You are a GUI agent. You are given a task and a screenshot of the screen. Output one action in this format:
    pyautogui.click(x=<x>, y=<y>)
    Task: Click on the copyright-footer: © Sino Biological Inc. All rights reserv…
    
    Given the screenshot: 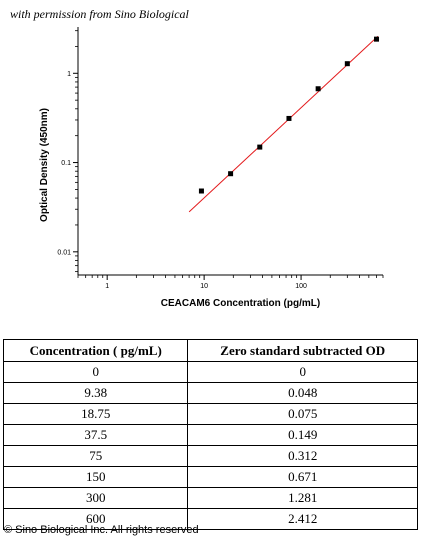 What is the action you would take?
    pyautogui.click(x=101, y=530)
    